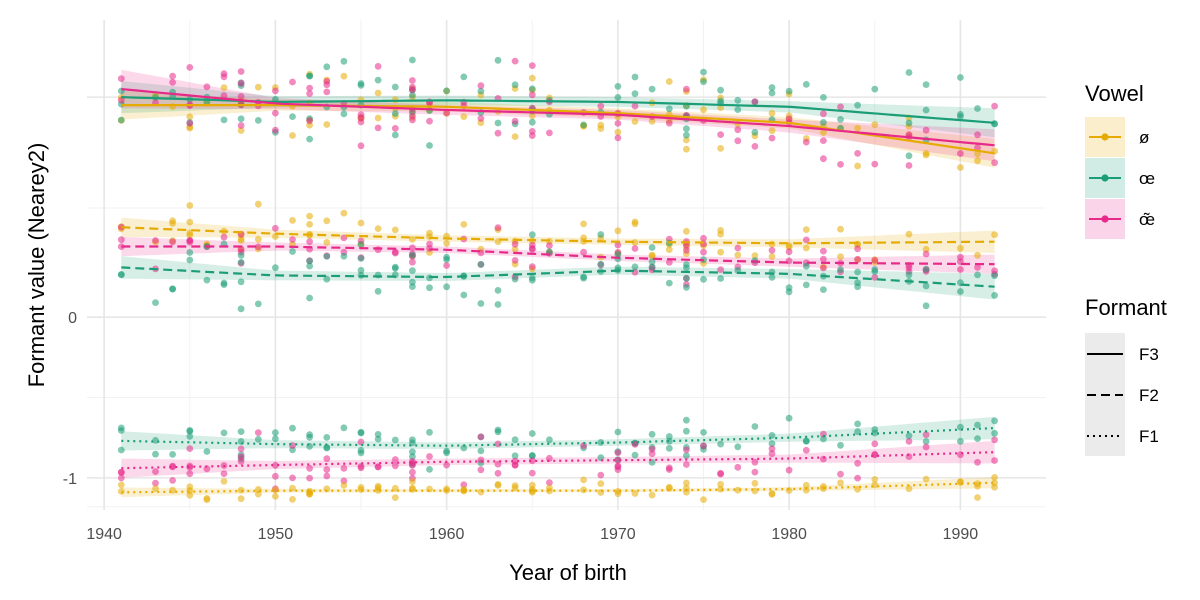 This screenshot has width=1200, height=600. What do you see at coordinates (72, 318) in the screenshot?
I see `y-tick-label: 0` at bounding box center [72, 318].